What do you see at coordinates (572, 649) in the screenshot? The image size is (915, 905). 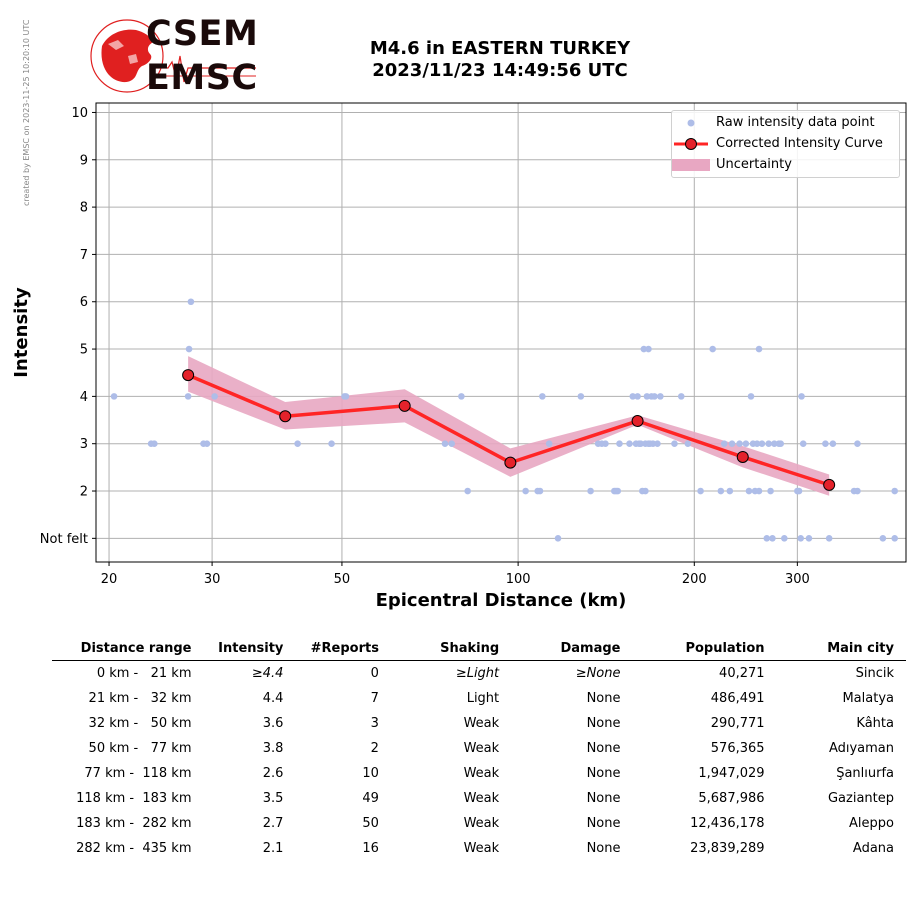 I see `col-header-damage: Damage` at bounding box center [572, 649].